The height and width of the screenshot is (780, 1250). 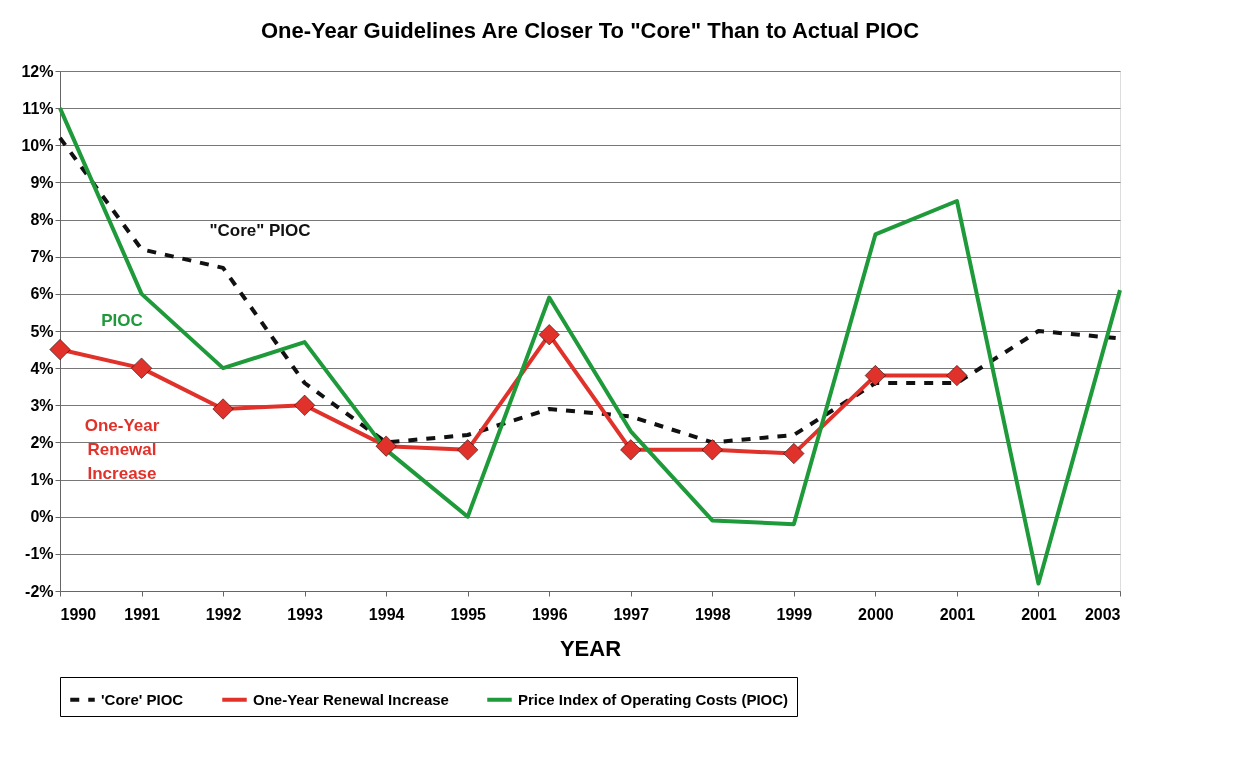 What do you see at coordinates (78, 614) in the screenshot?
I see `x-tick-label: 1990` at bounding box center [78, 614].